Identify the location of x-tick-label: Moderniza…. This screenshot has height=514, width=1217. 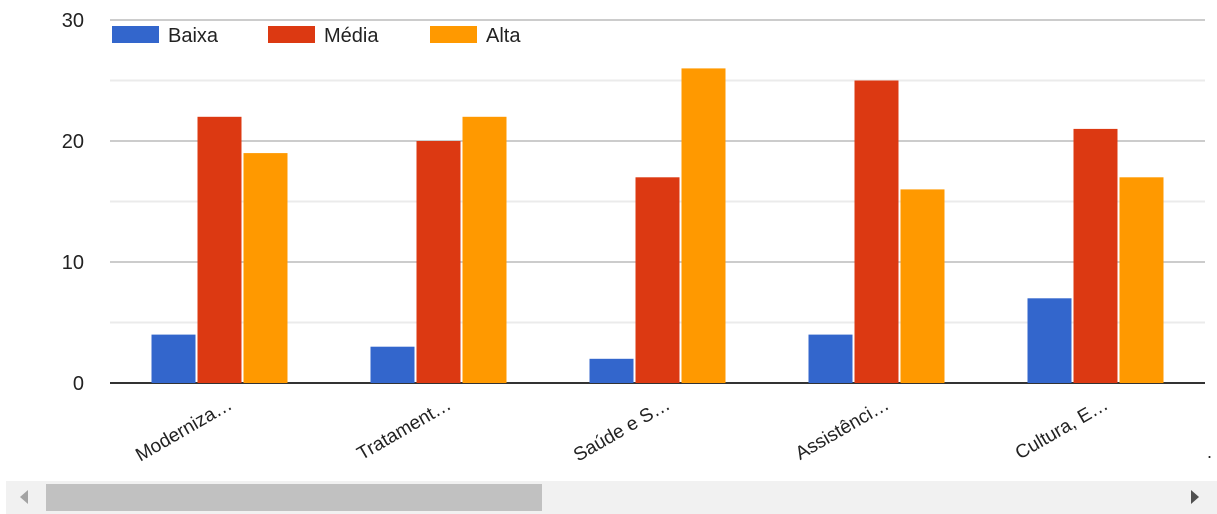
(184, 430).